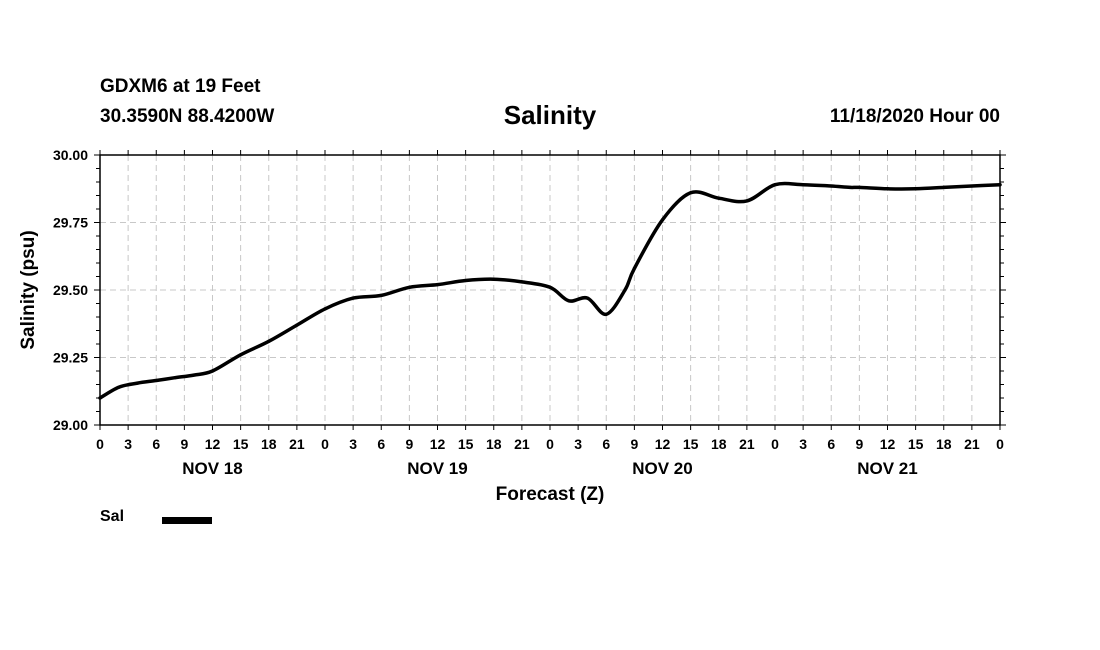  Describe the element at coordinates (180, 86) in the screenshot. I see `station-label: GDXM6 at 19 Feet` at that location.